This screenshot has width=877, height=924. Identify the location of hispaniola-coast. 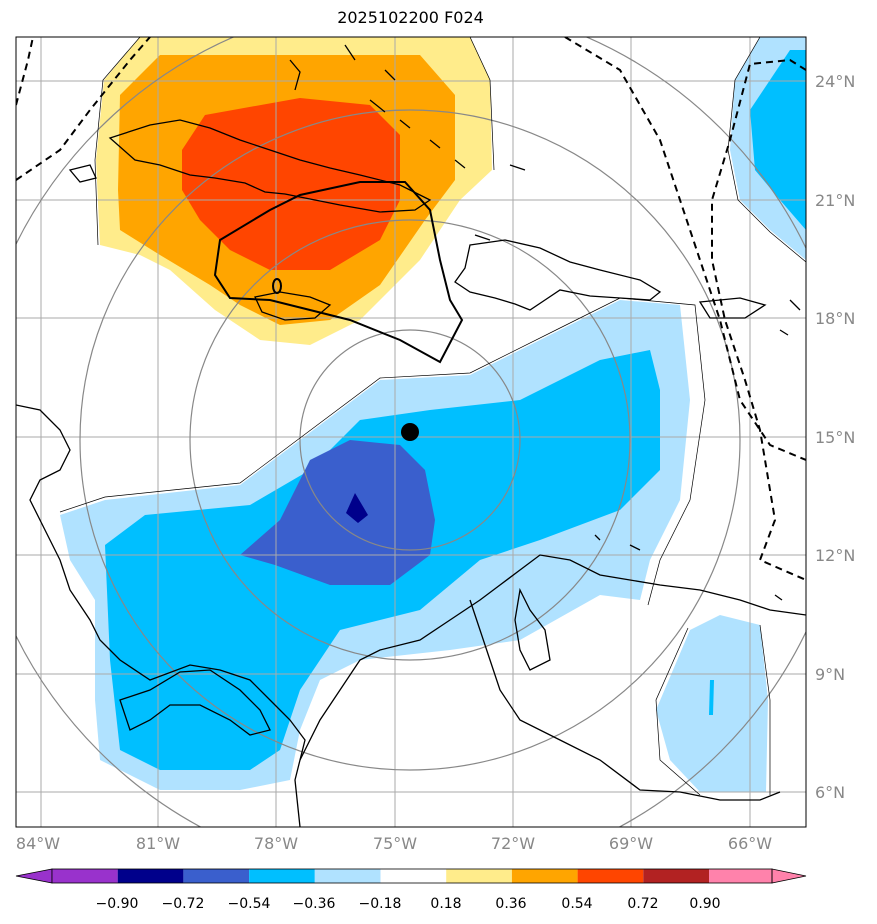
(558, 275).